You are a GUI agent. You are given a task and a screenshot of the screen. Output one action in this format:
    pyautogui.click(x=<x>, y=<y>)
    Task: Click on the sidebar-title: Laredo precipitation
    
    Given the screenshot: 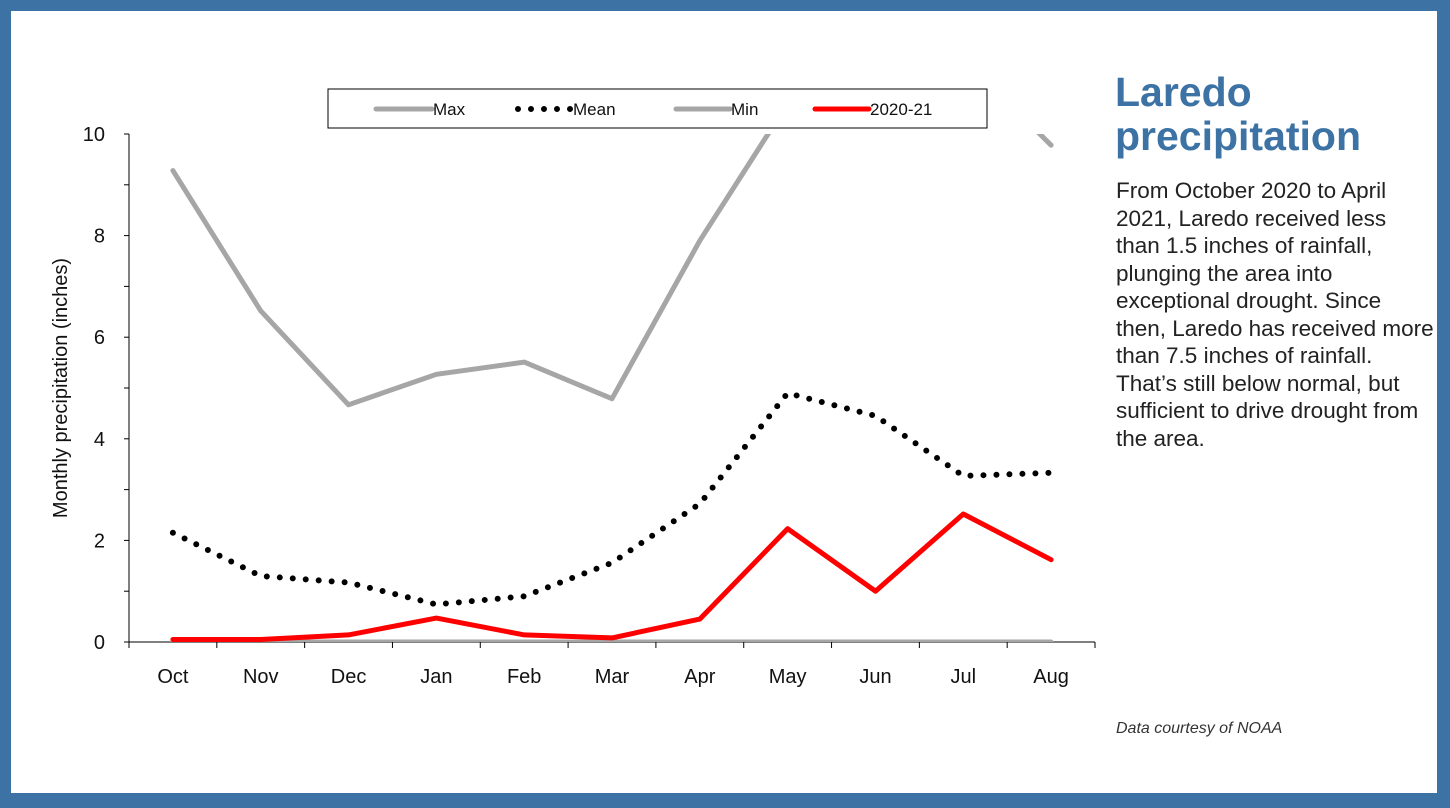 What is the action you would take?
    pyautogui.click(x=1238, y=114)
    